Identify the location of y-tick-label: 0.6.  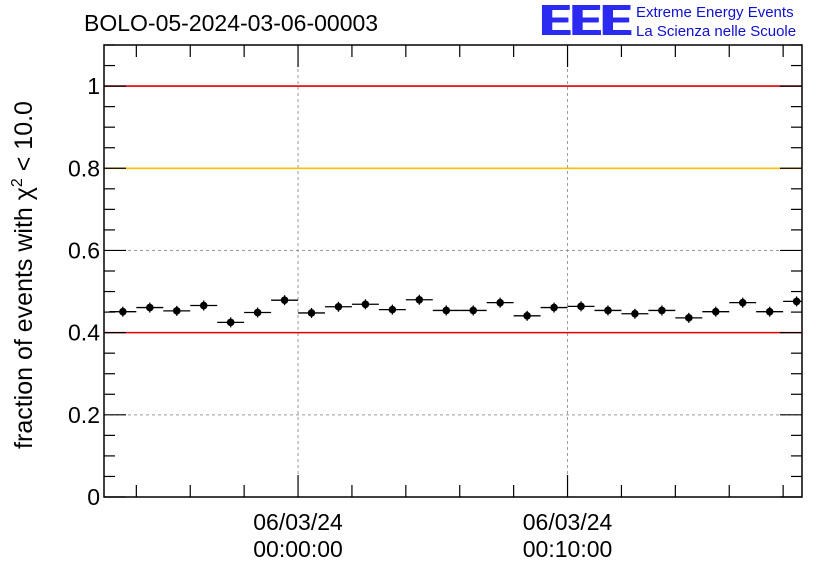
(84, 250).